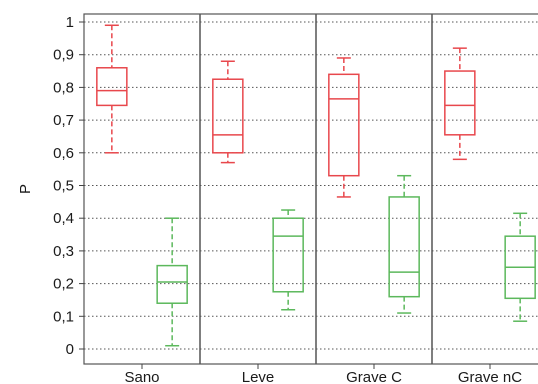  What do you see at coordinates (63, 316) in the screenshot?
I see `y-tick-label: 0,1` at bounding box center [63, 316].